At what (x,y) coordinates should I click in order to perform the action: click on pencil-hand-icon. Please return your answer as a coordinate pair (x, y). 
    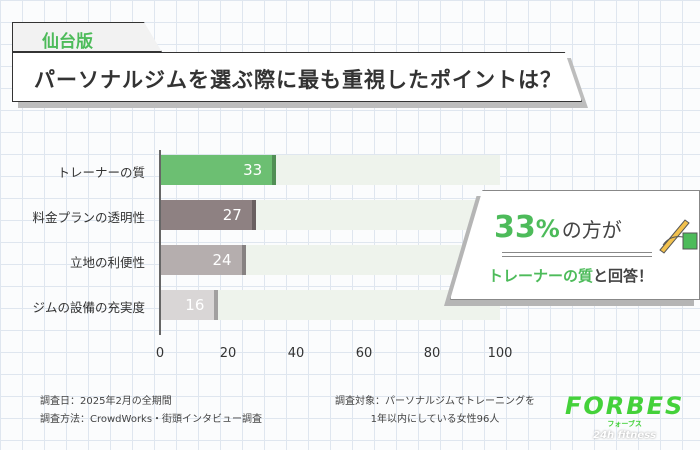
    Looking at the image, I should click on (678, 236).